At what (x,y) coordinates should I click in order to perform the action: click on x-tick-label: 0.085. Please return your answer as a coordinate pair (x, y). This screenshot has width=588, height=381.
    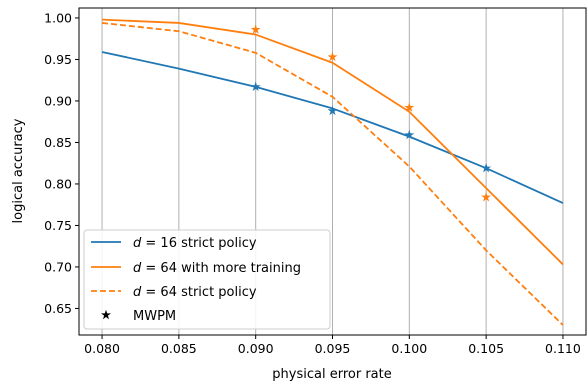
    Looking at the image, I should click on (179, 348).